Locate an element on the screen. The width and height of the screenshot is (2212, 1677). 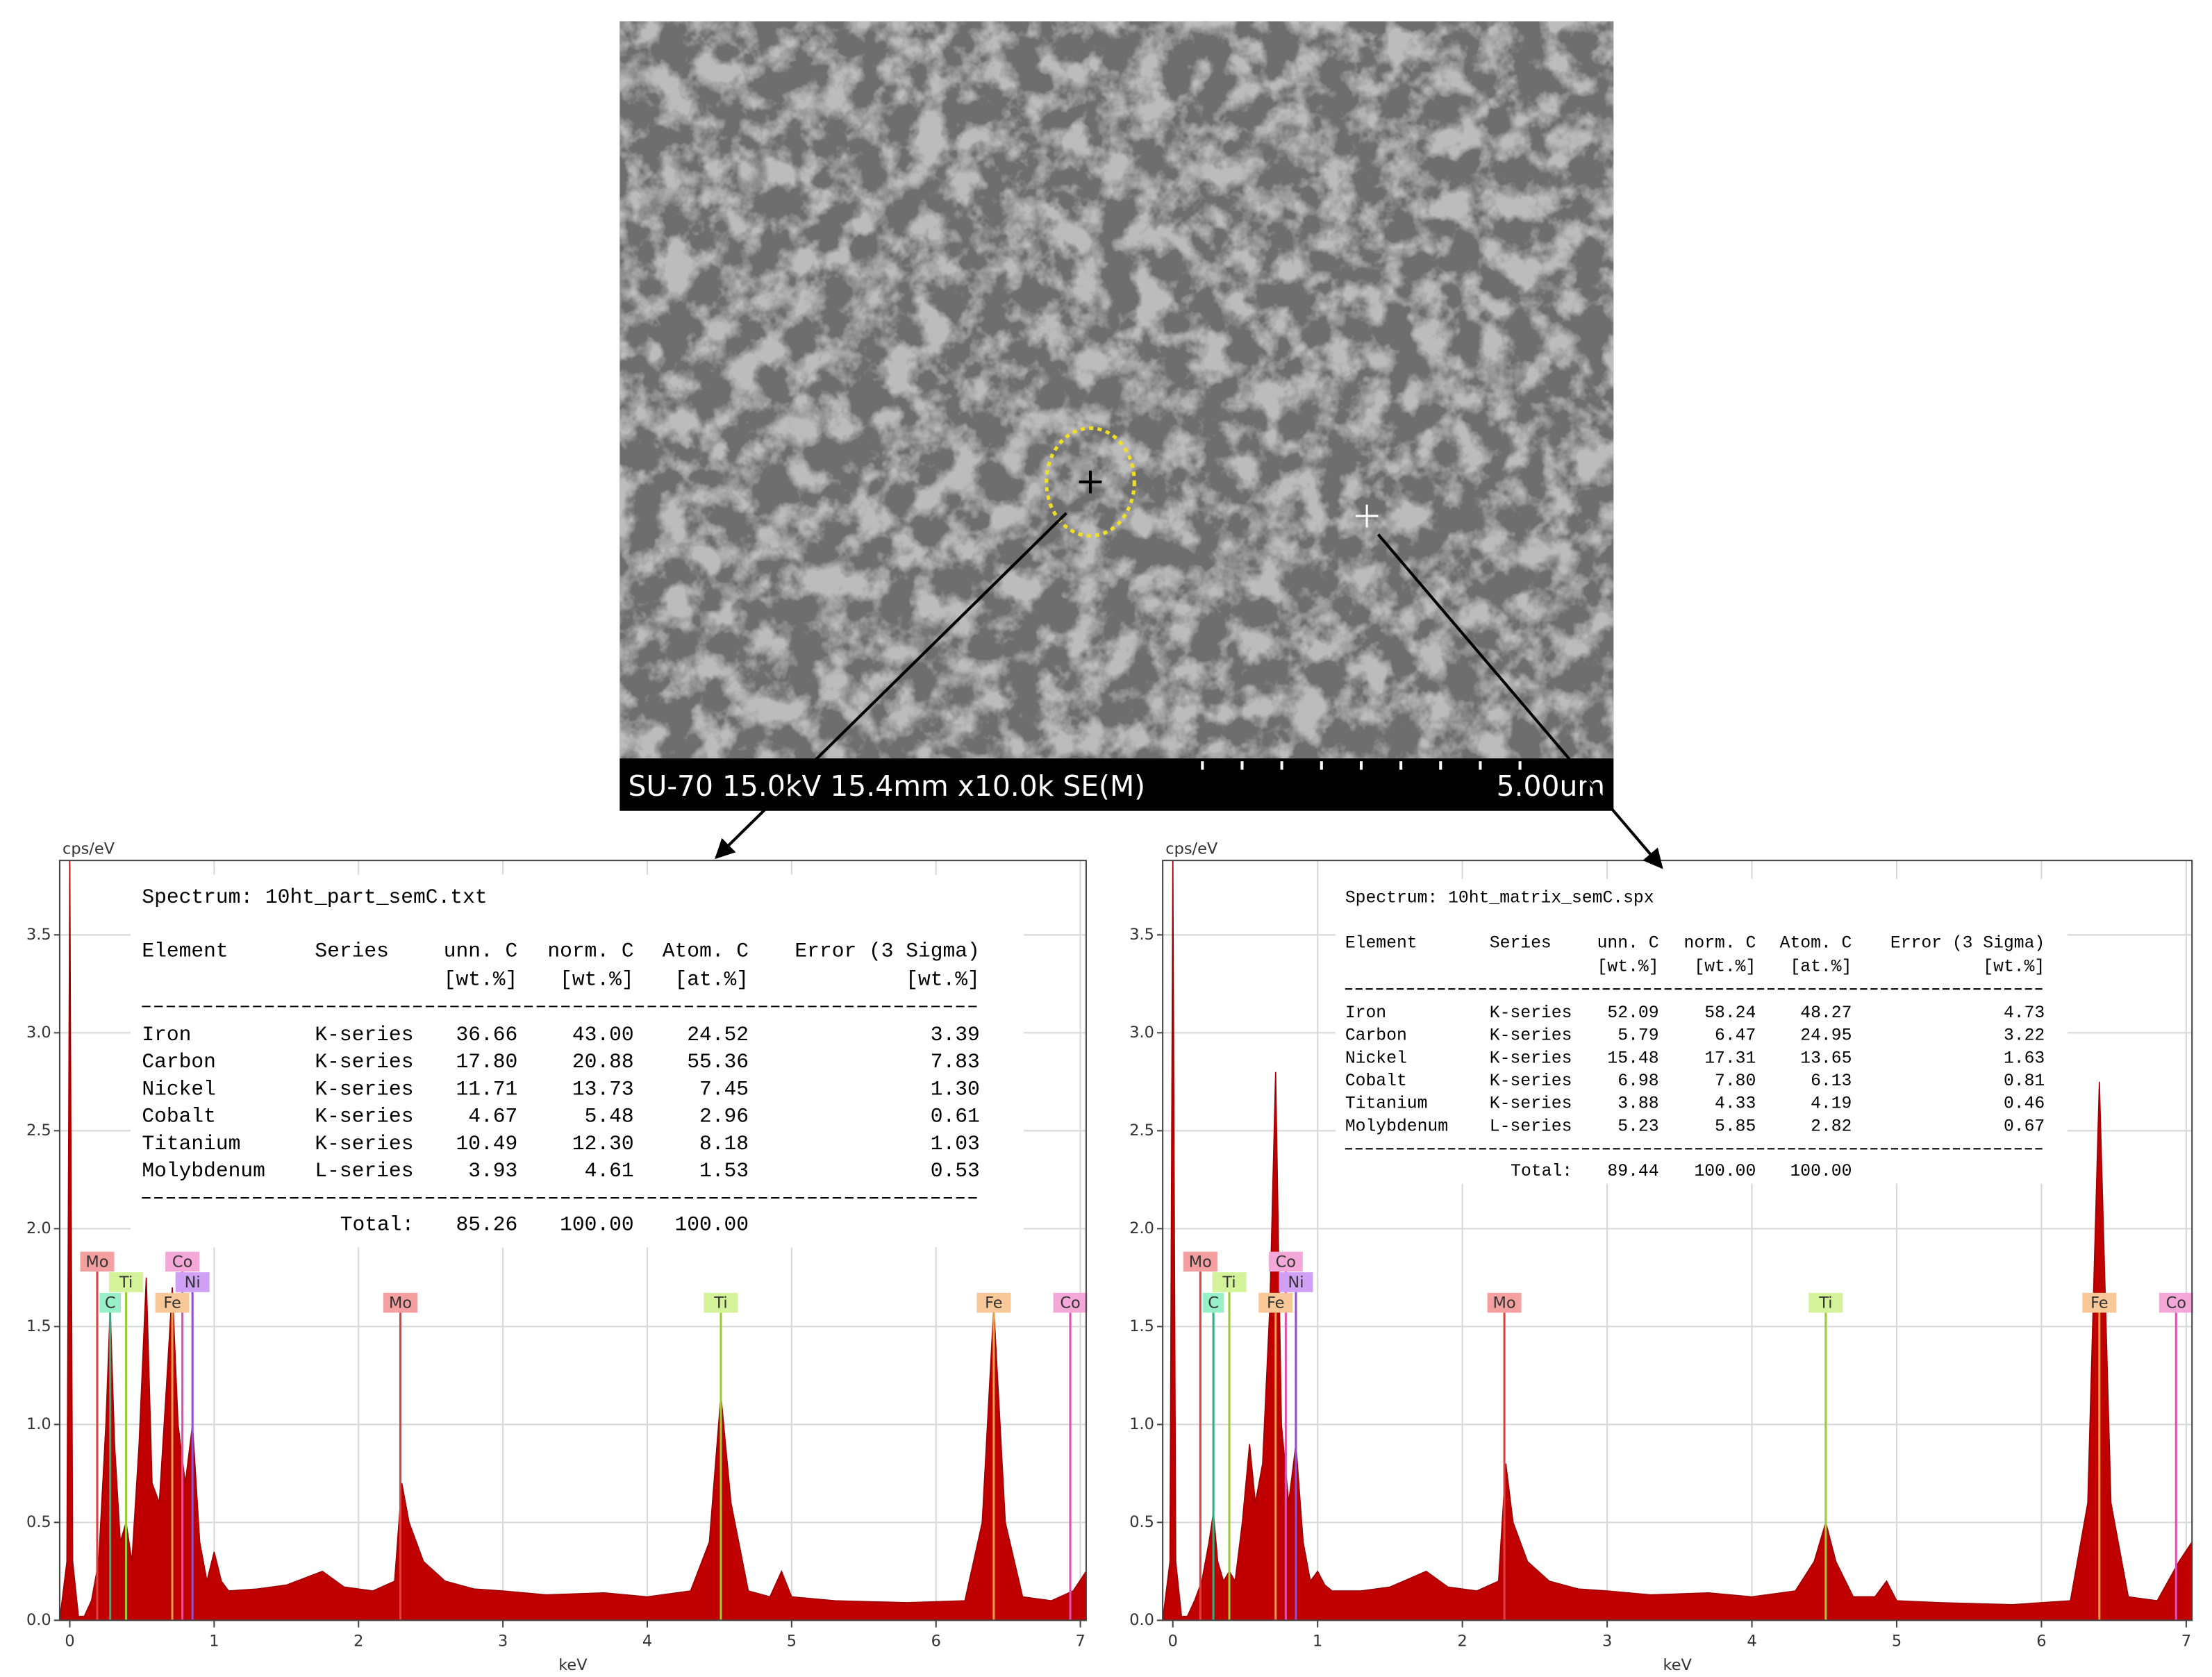
element-label: Mo is located at coordinates (1200, 1262).